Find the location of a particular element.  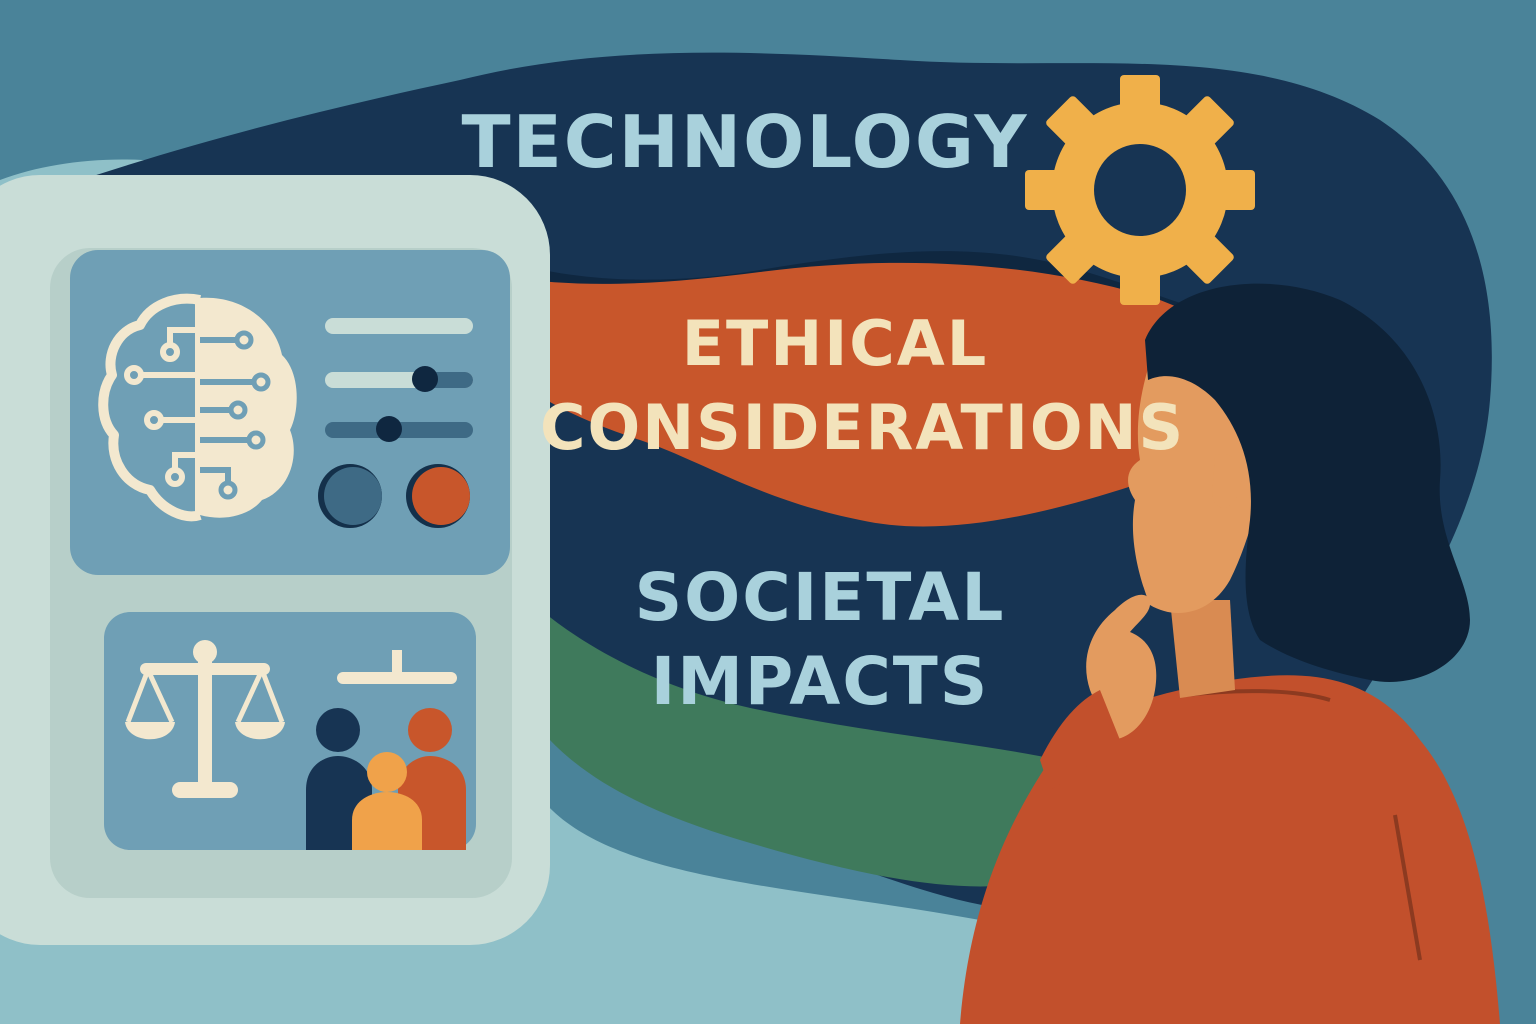

ethical-line-2: CONSIDERATIONS is located at coordinates (863, 427).